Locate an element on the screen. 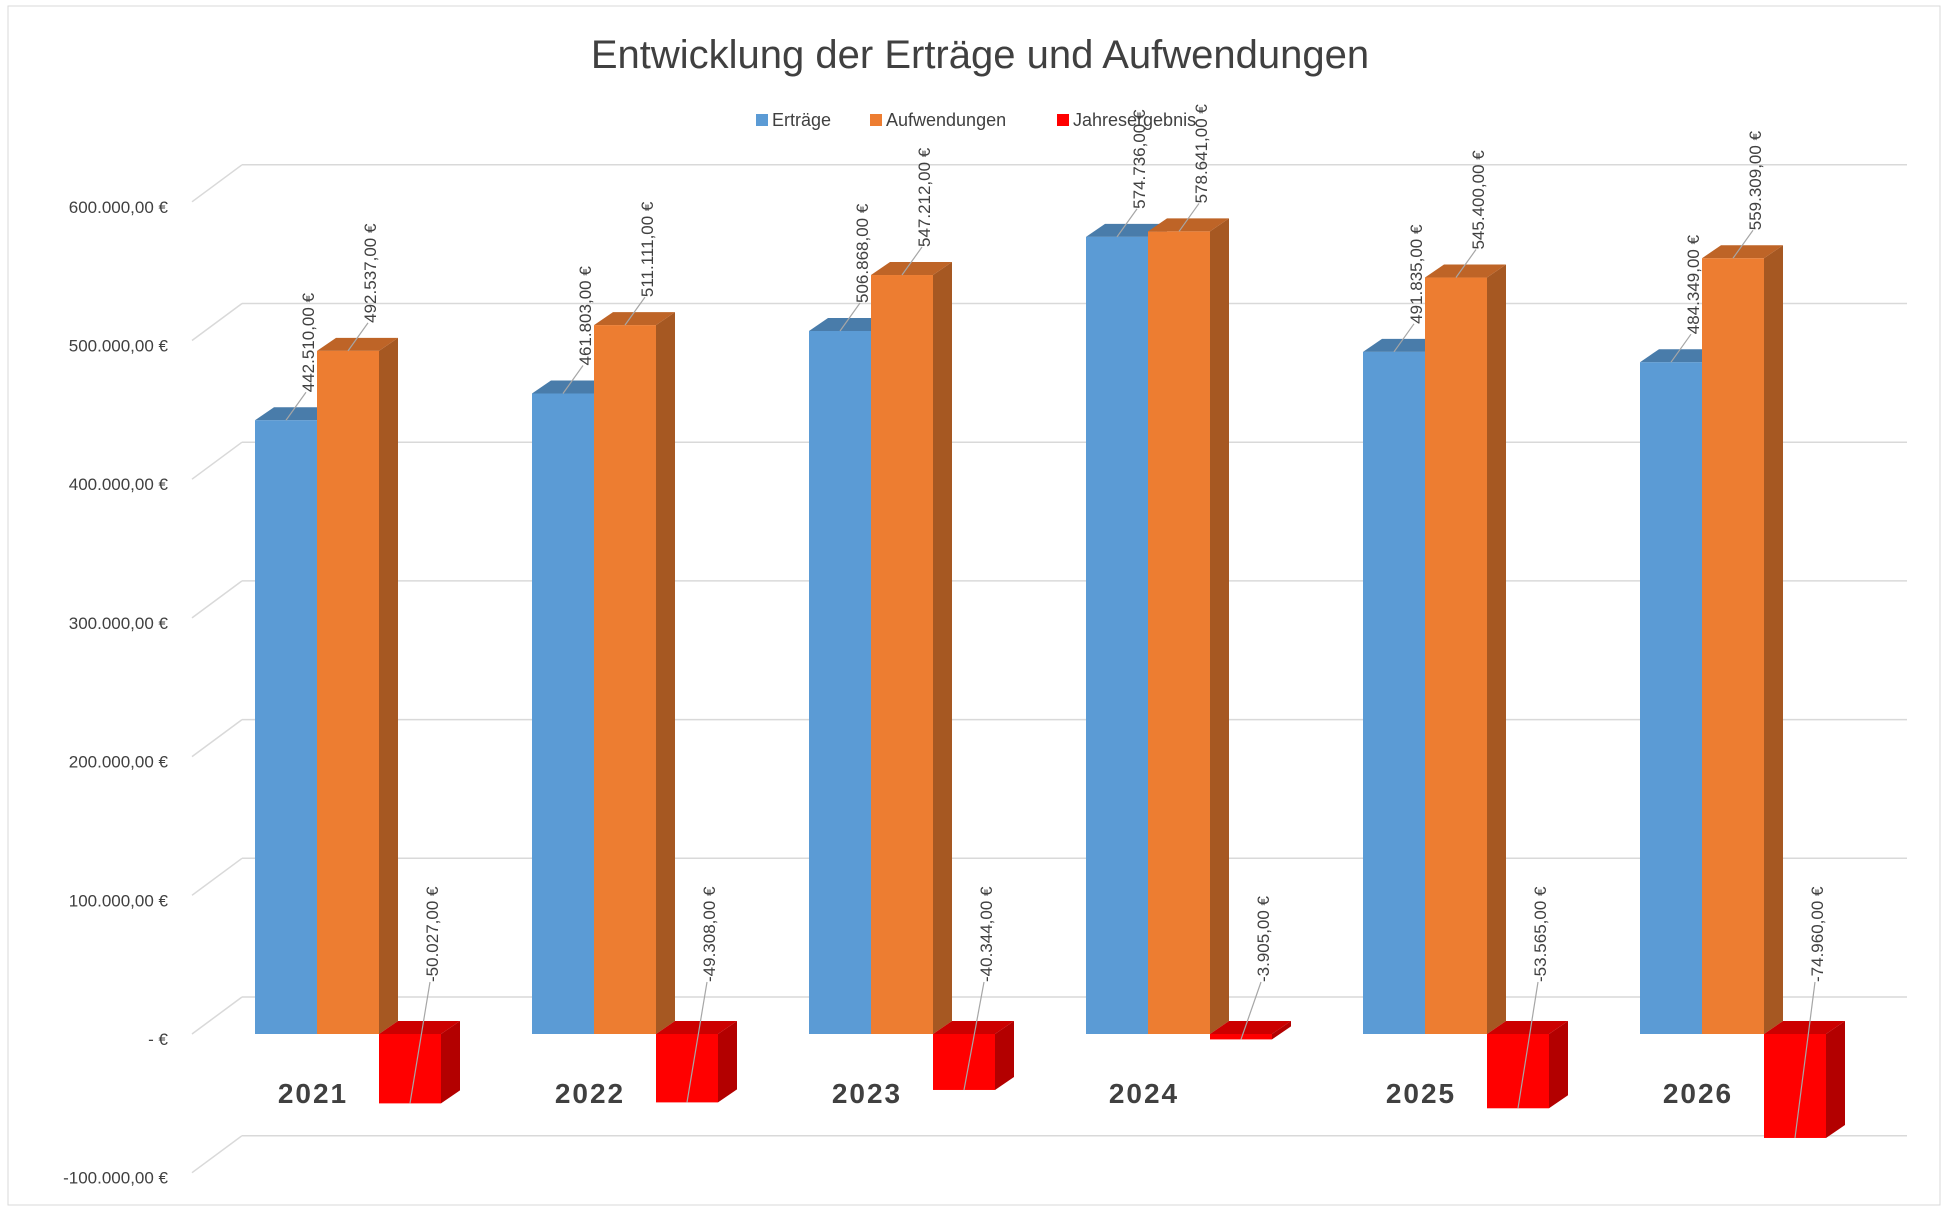 This screenshot has height=1211, width=1948. x-tick-label: 2025 is located at coordinates (1421, 1093).